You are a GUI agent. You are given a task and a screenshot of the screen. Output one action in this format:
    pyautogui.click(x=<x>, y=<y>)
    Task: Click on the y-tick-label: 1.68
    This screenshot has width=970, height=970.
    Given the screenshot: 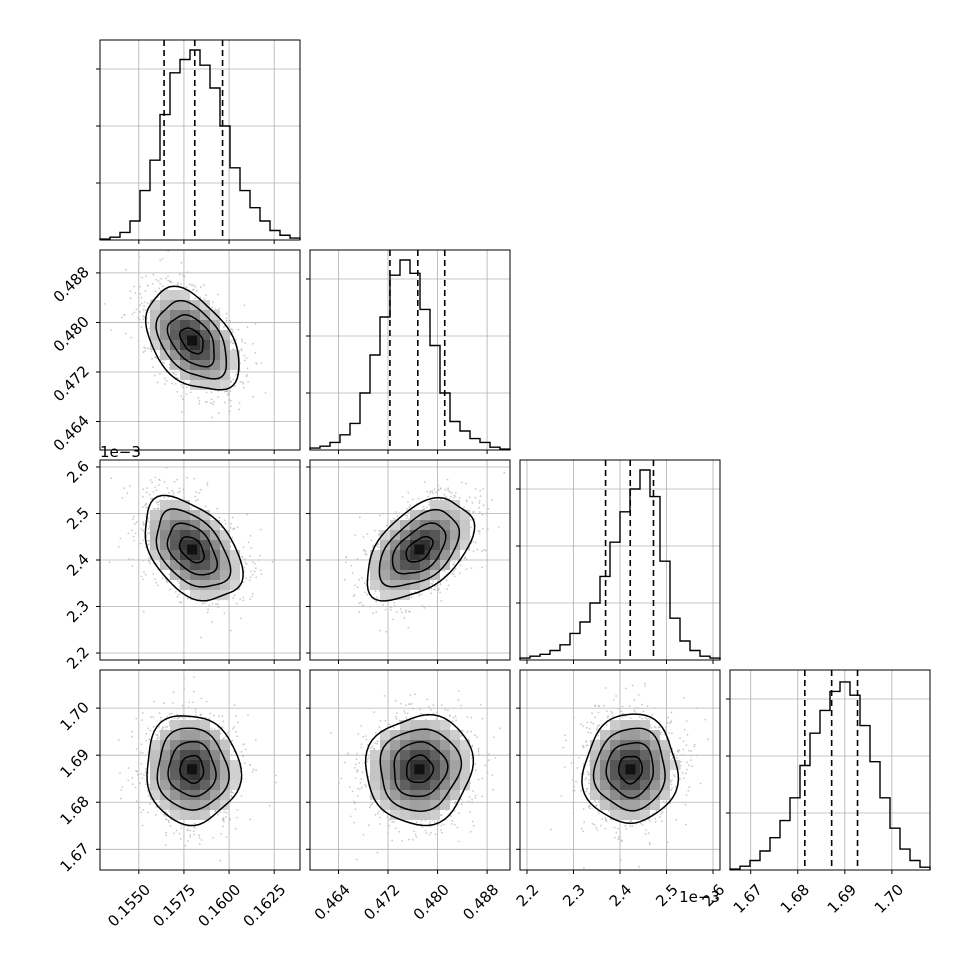 What is the action you would take?
    pyautogui.click(x=74, y=810)
    